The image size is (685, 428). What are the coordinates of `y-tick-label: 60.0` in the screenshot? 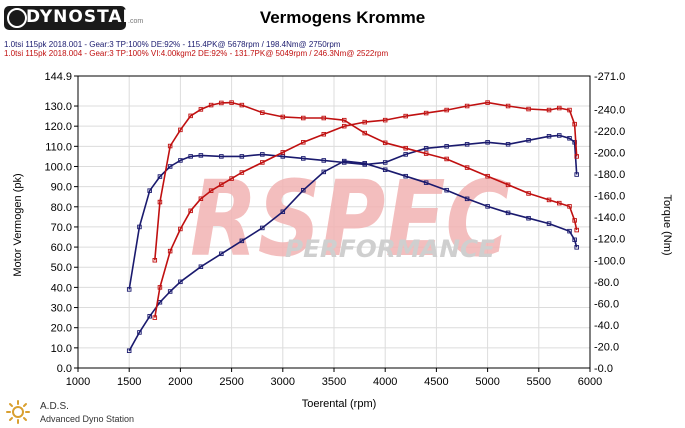 It's located at (61, 248).